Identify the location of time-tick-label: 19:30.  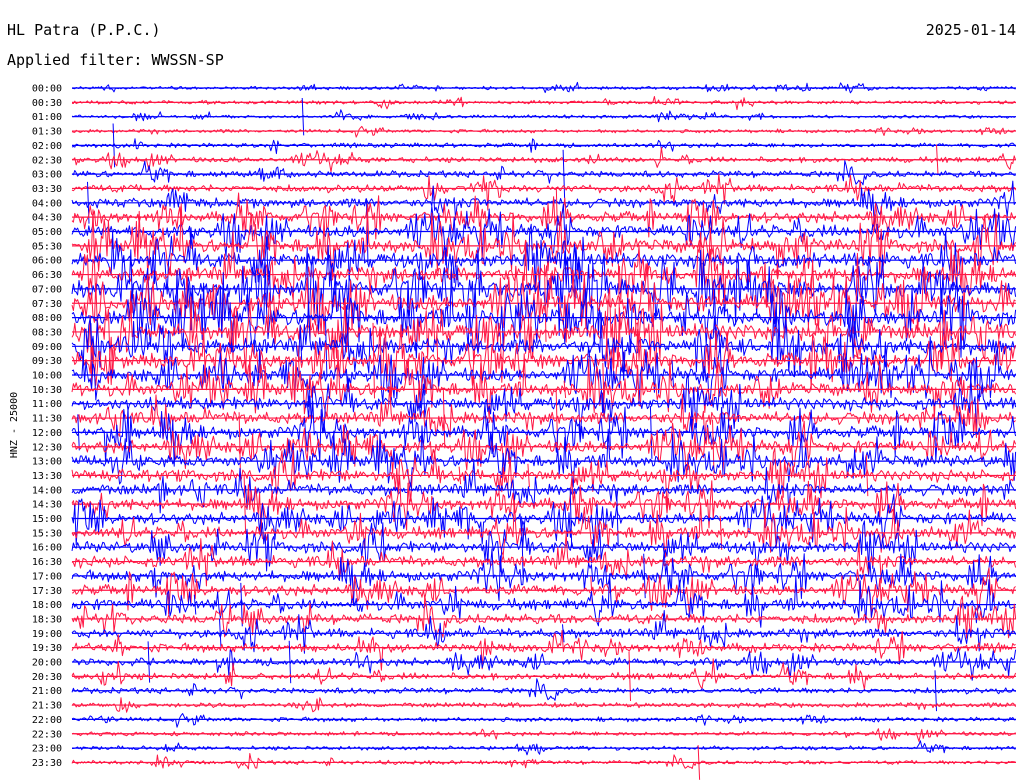
(47, 648).